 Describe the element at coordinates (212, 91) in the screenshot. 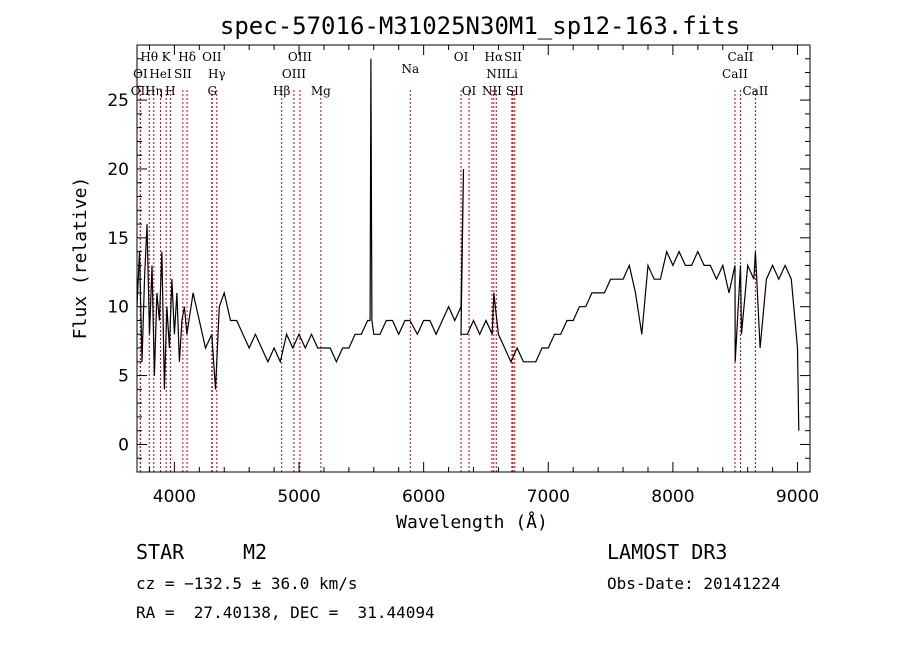

I see `line-marker-label: G` at that location.